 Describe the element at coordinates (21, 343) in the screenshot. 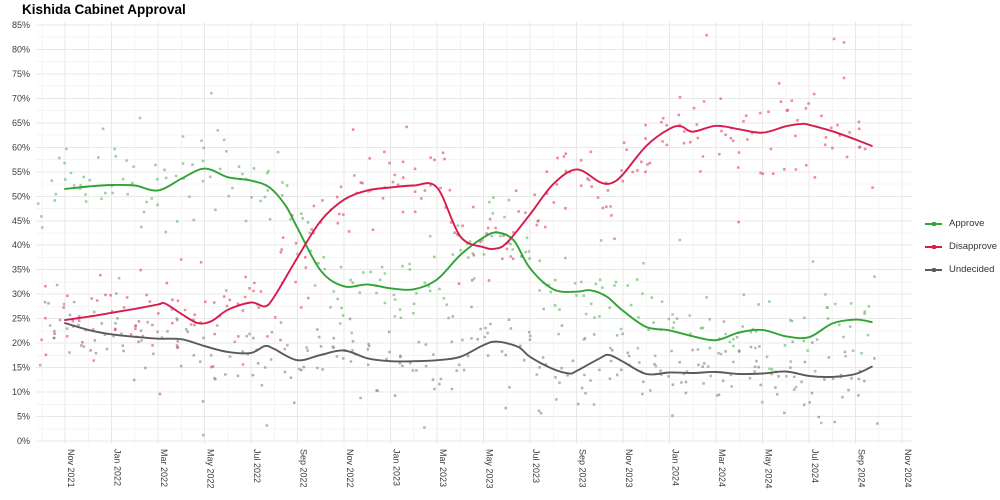

I see `svg-text: 20%` at that location.